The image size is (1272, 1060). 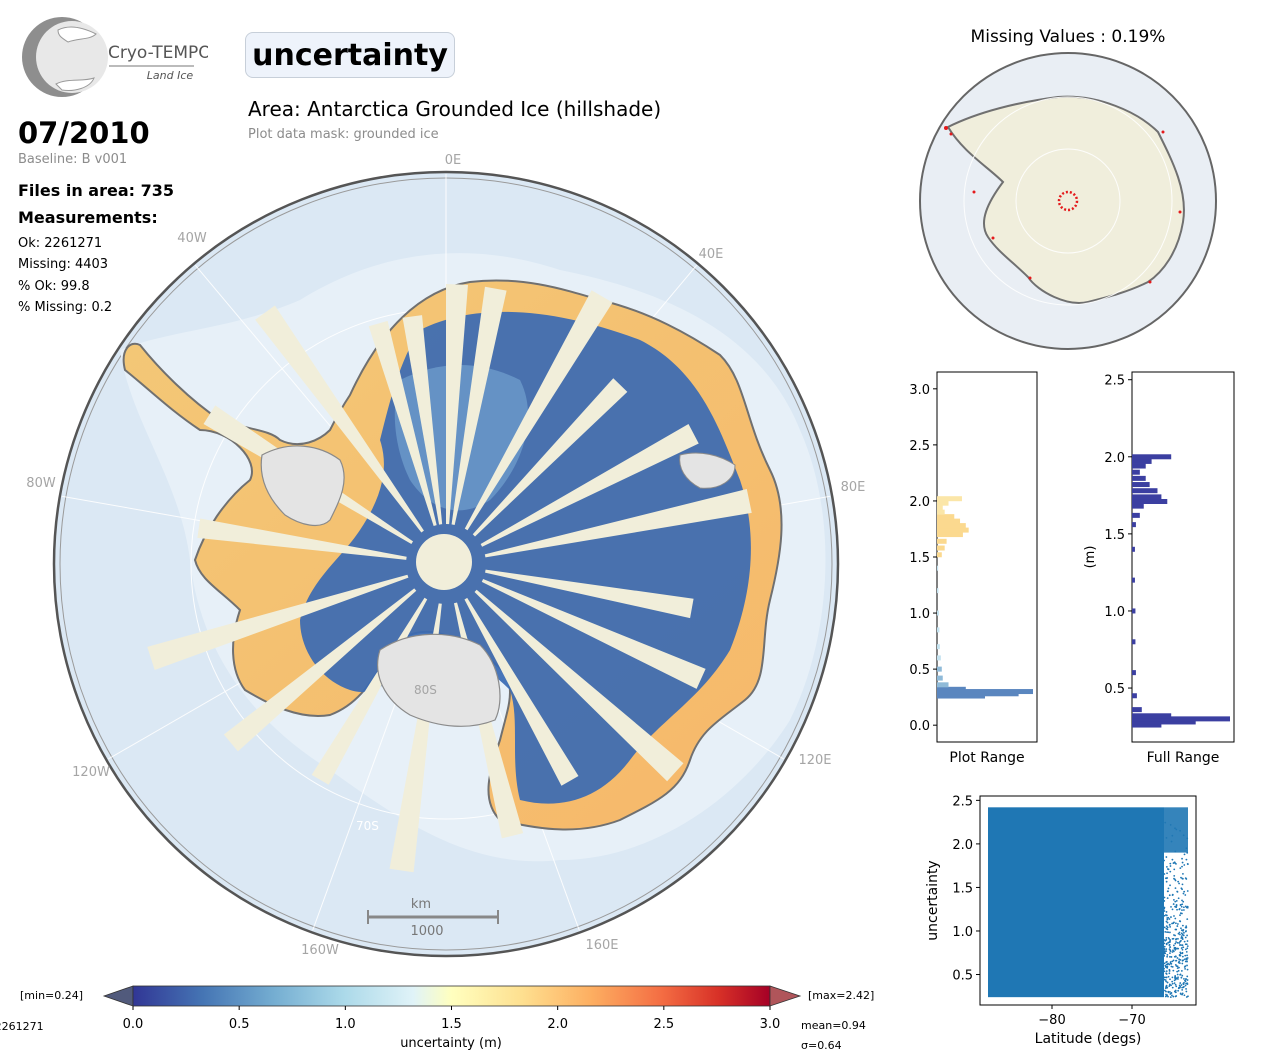 What do you see at coordinates (986, 758) in the screenshot?
I see `hist-xlabel: Plot Range` at bounding box center [986, 758].